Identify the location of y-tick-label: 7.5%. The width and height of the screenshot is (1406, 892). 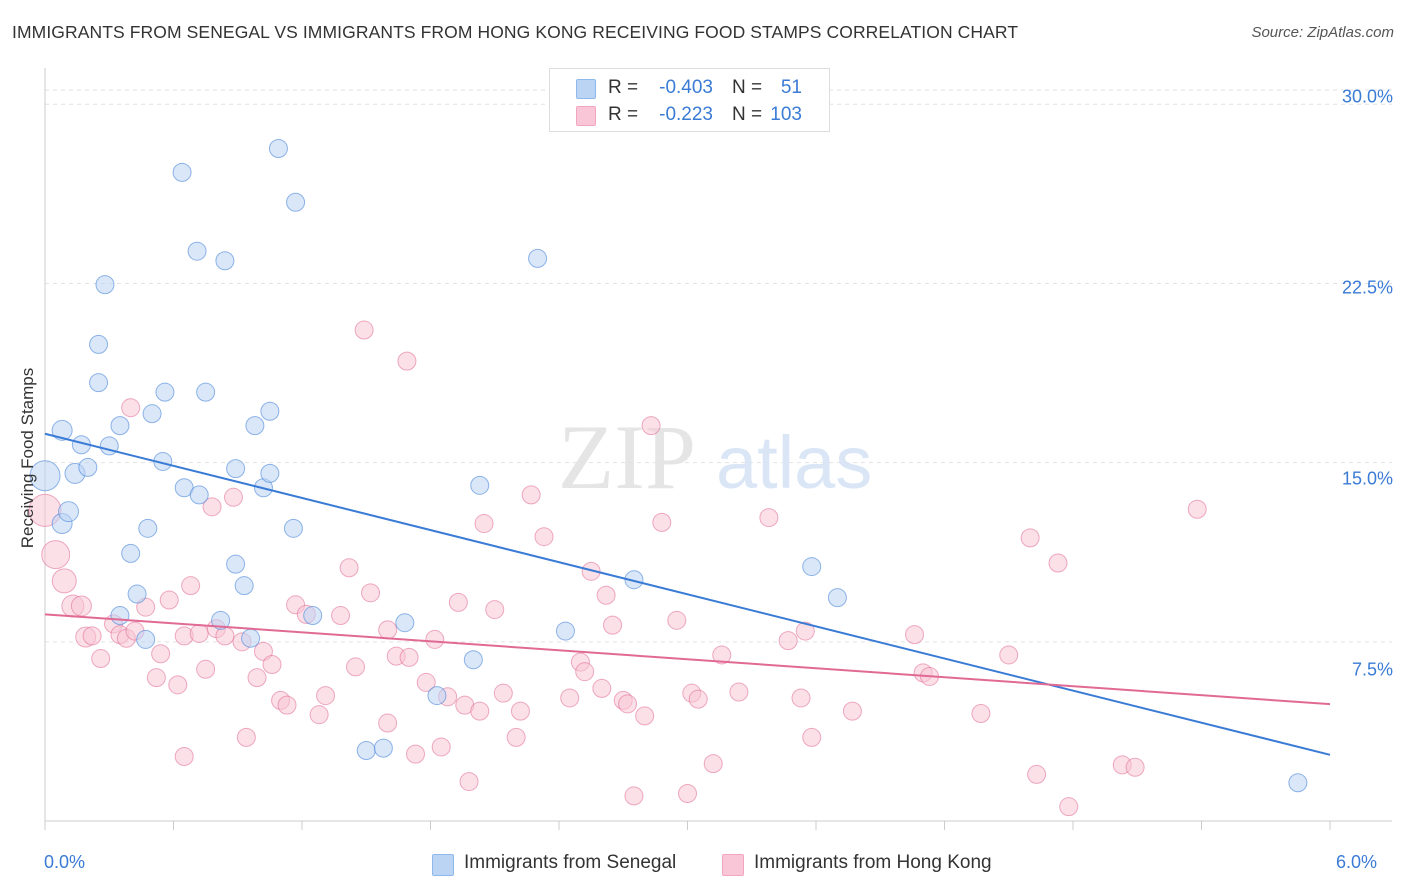
(1372, 669).